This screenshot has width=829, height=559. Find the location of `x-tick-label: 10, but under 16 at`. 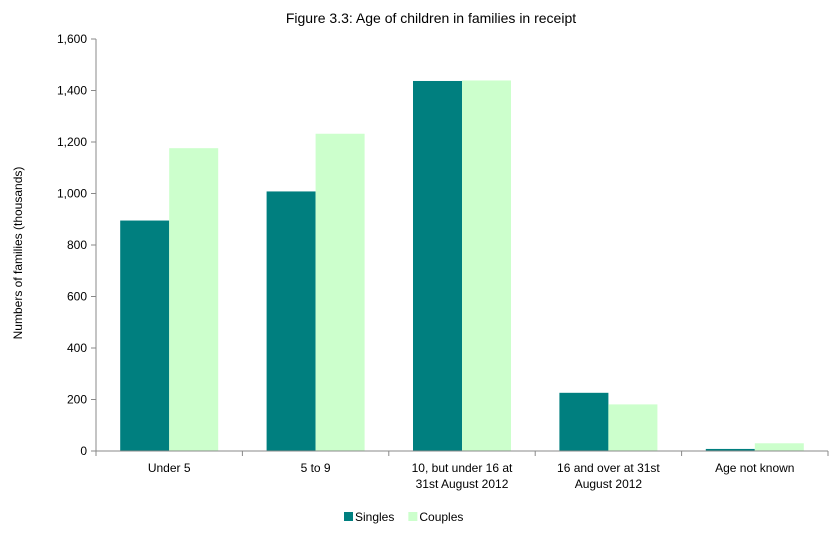

x-tick-label: 10, but under 16 at is located at coordinates (462, 468).